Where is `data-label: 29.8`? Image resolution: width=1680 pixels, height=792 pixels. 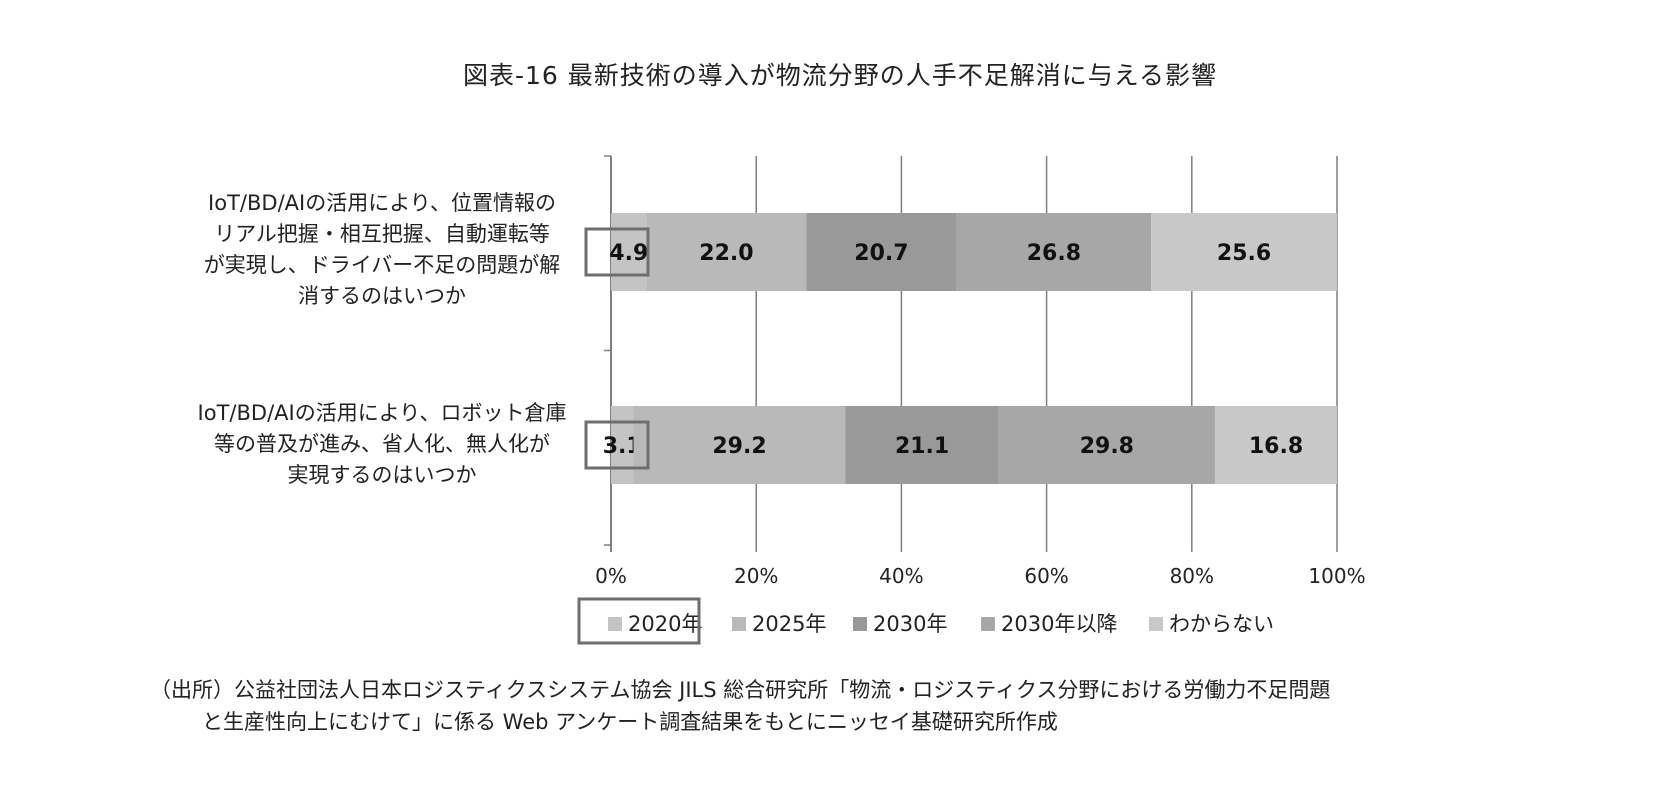
data-label: 29.8 is located at coordinates (1107, 446).